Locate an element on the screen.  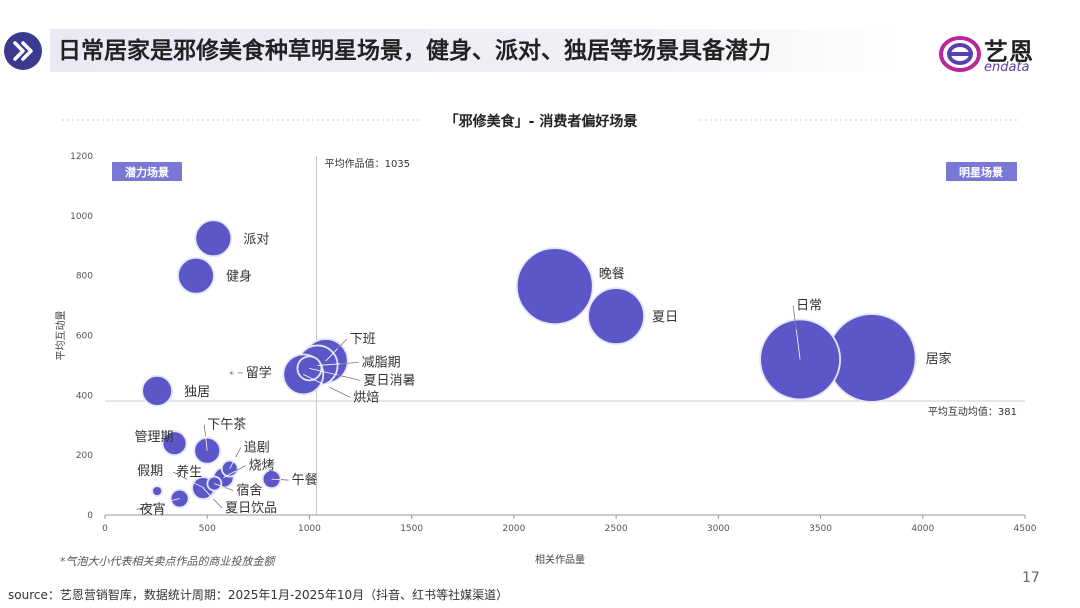
double-chevron-right-icon is located at coordinates (23, 51).